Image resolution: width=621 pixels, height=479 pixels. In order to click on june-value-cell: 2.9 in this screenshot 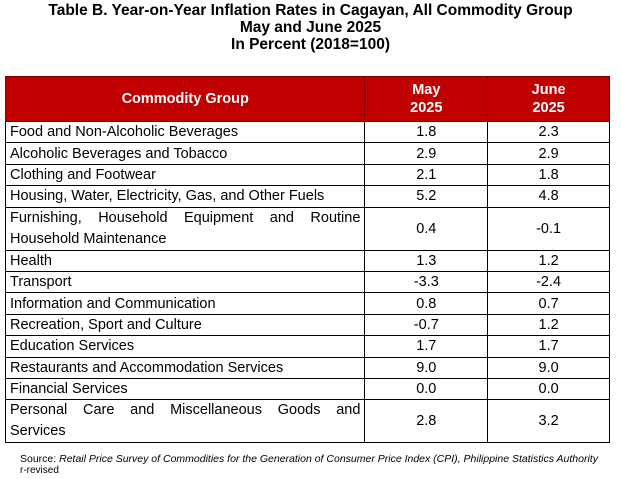, I will do `click(548, 153)`.